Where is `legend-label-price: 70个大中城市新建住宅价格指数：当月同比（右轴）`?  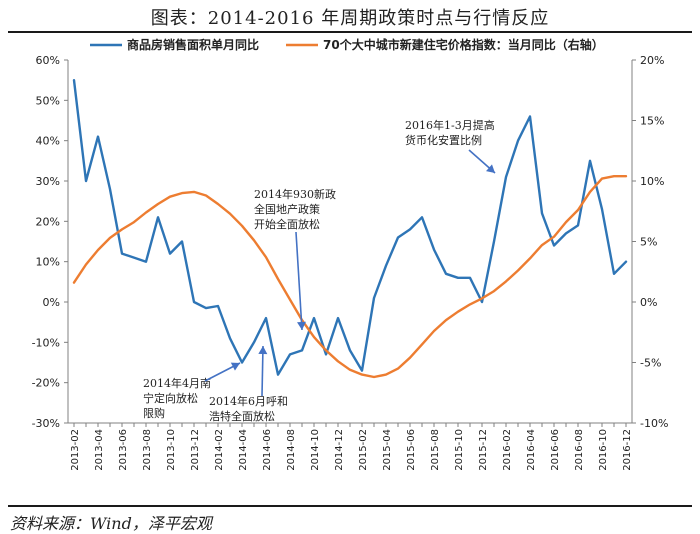
legend-label-price: 70个大中城市新建住宅价格指数：当月同比（右轴） is located at coordinates (463, 44).